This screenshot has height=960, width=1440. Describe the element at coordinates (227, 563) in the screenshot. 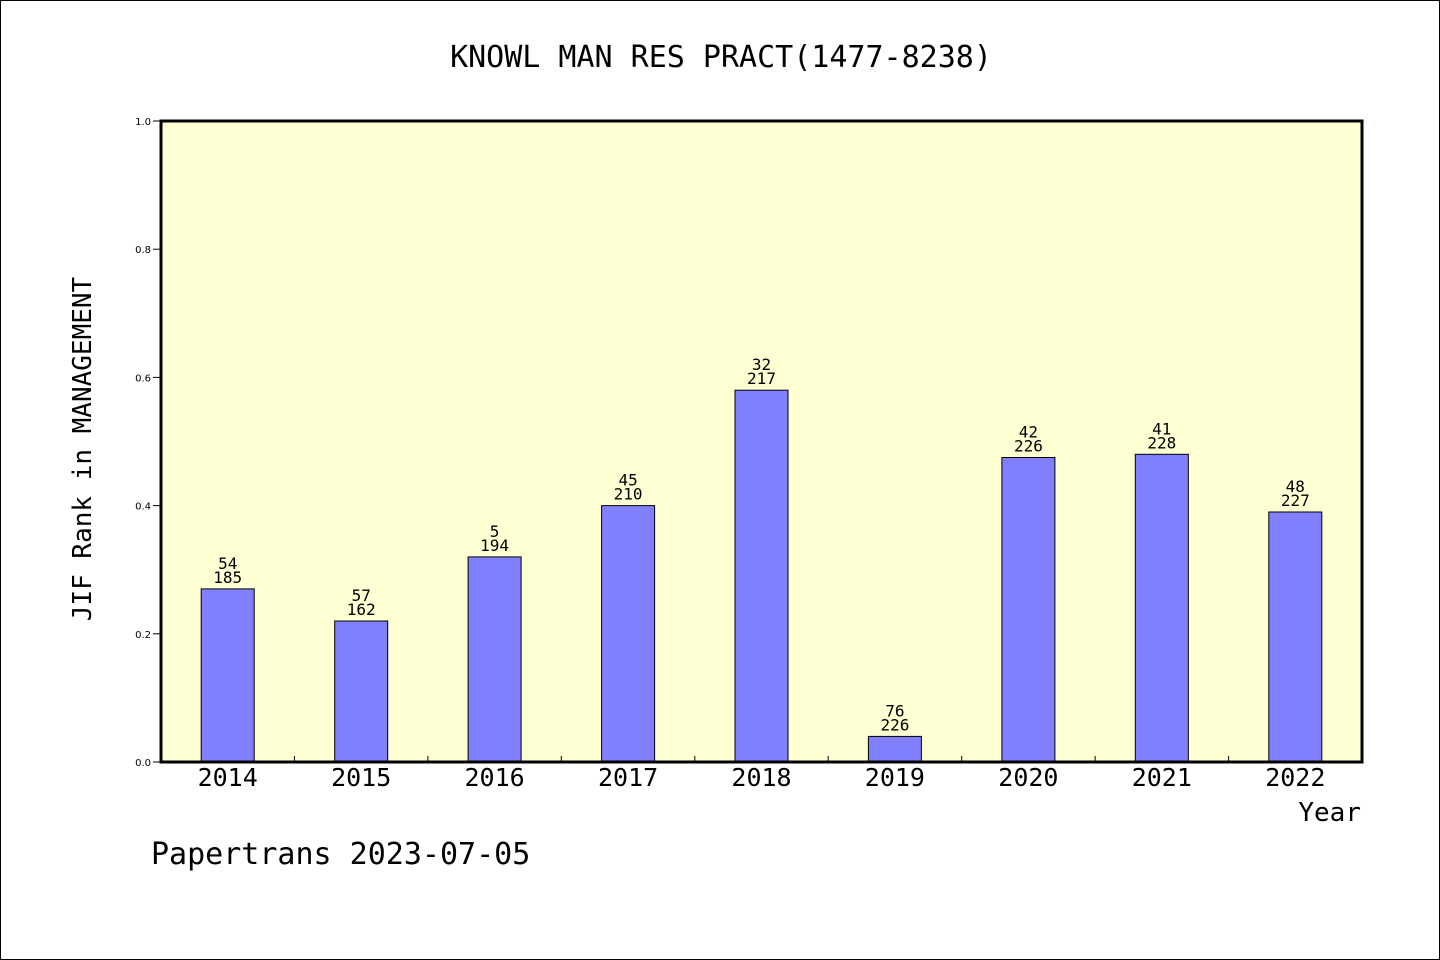

I see `bar-label-rank-2014: 54` at that location.